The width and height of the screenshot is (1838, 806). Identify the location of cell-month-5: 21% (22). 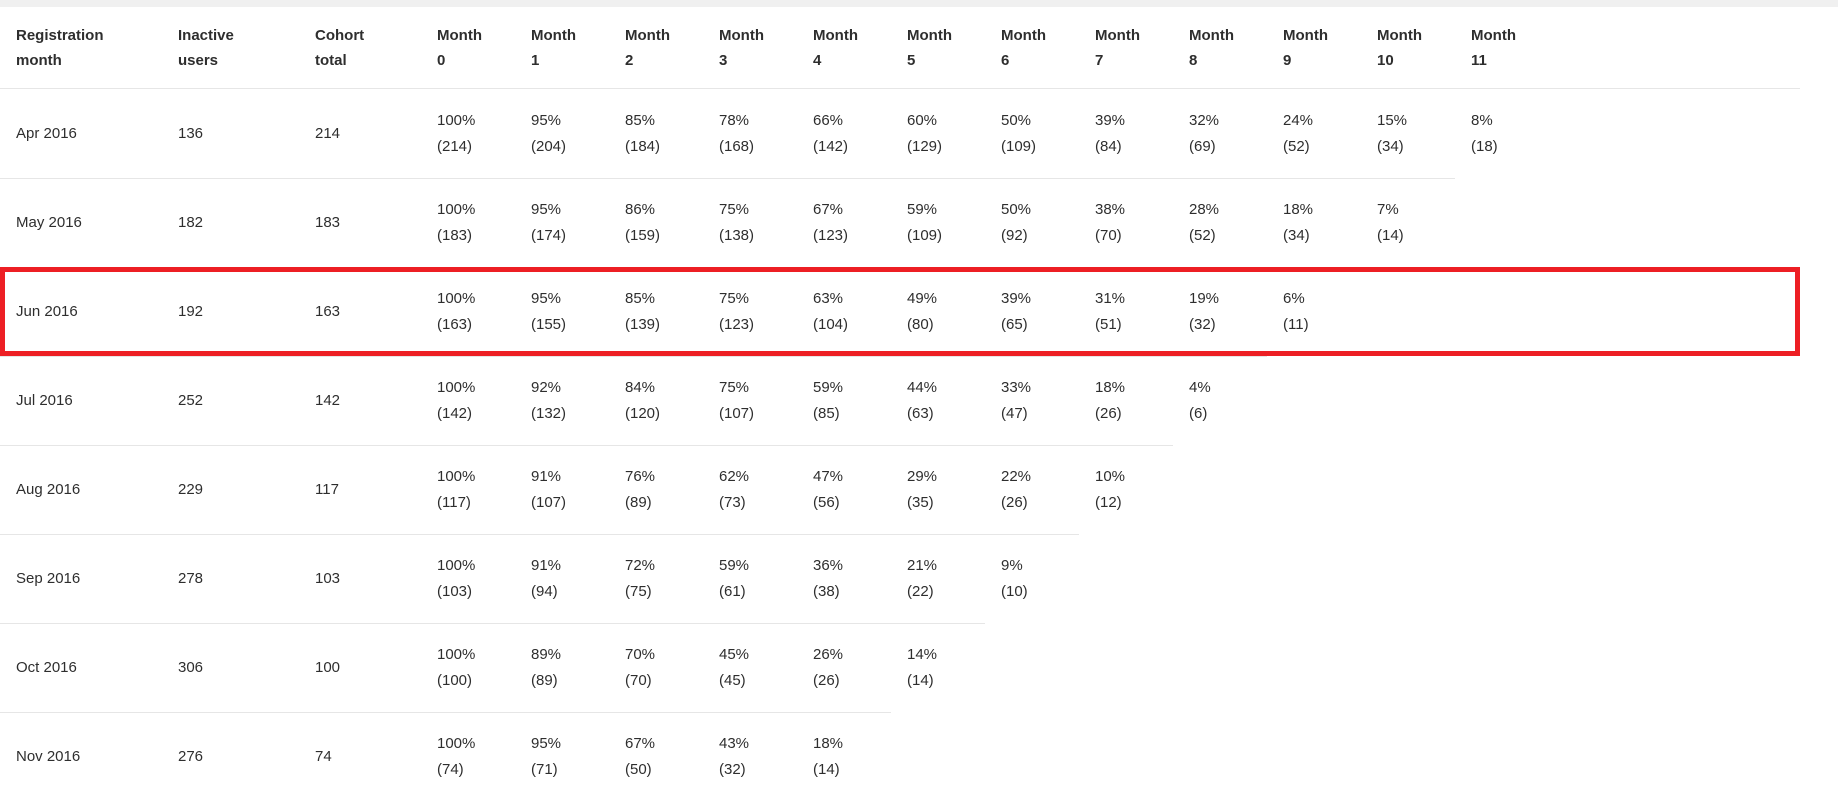
(938, 578).